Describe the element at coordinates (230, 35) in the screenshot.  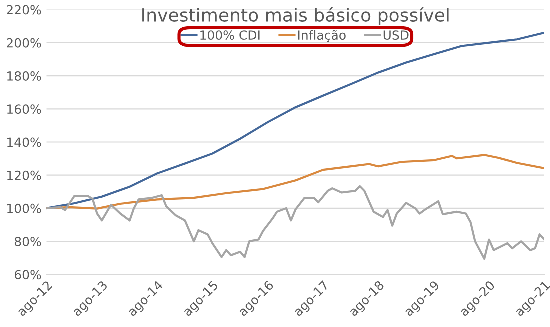
I see `legend-label: 100% CDI` at that location.